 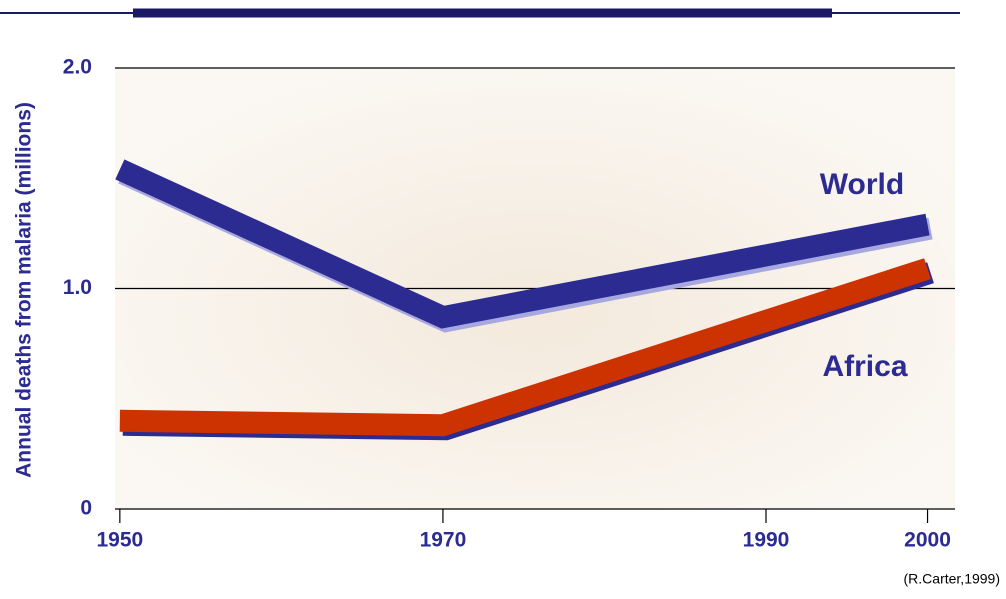 What do you see at coordinates (86, 508) in the screenshot?
I see `y-tick-label: 0` at bounding box center [86, 508].